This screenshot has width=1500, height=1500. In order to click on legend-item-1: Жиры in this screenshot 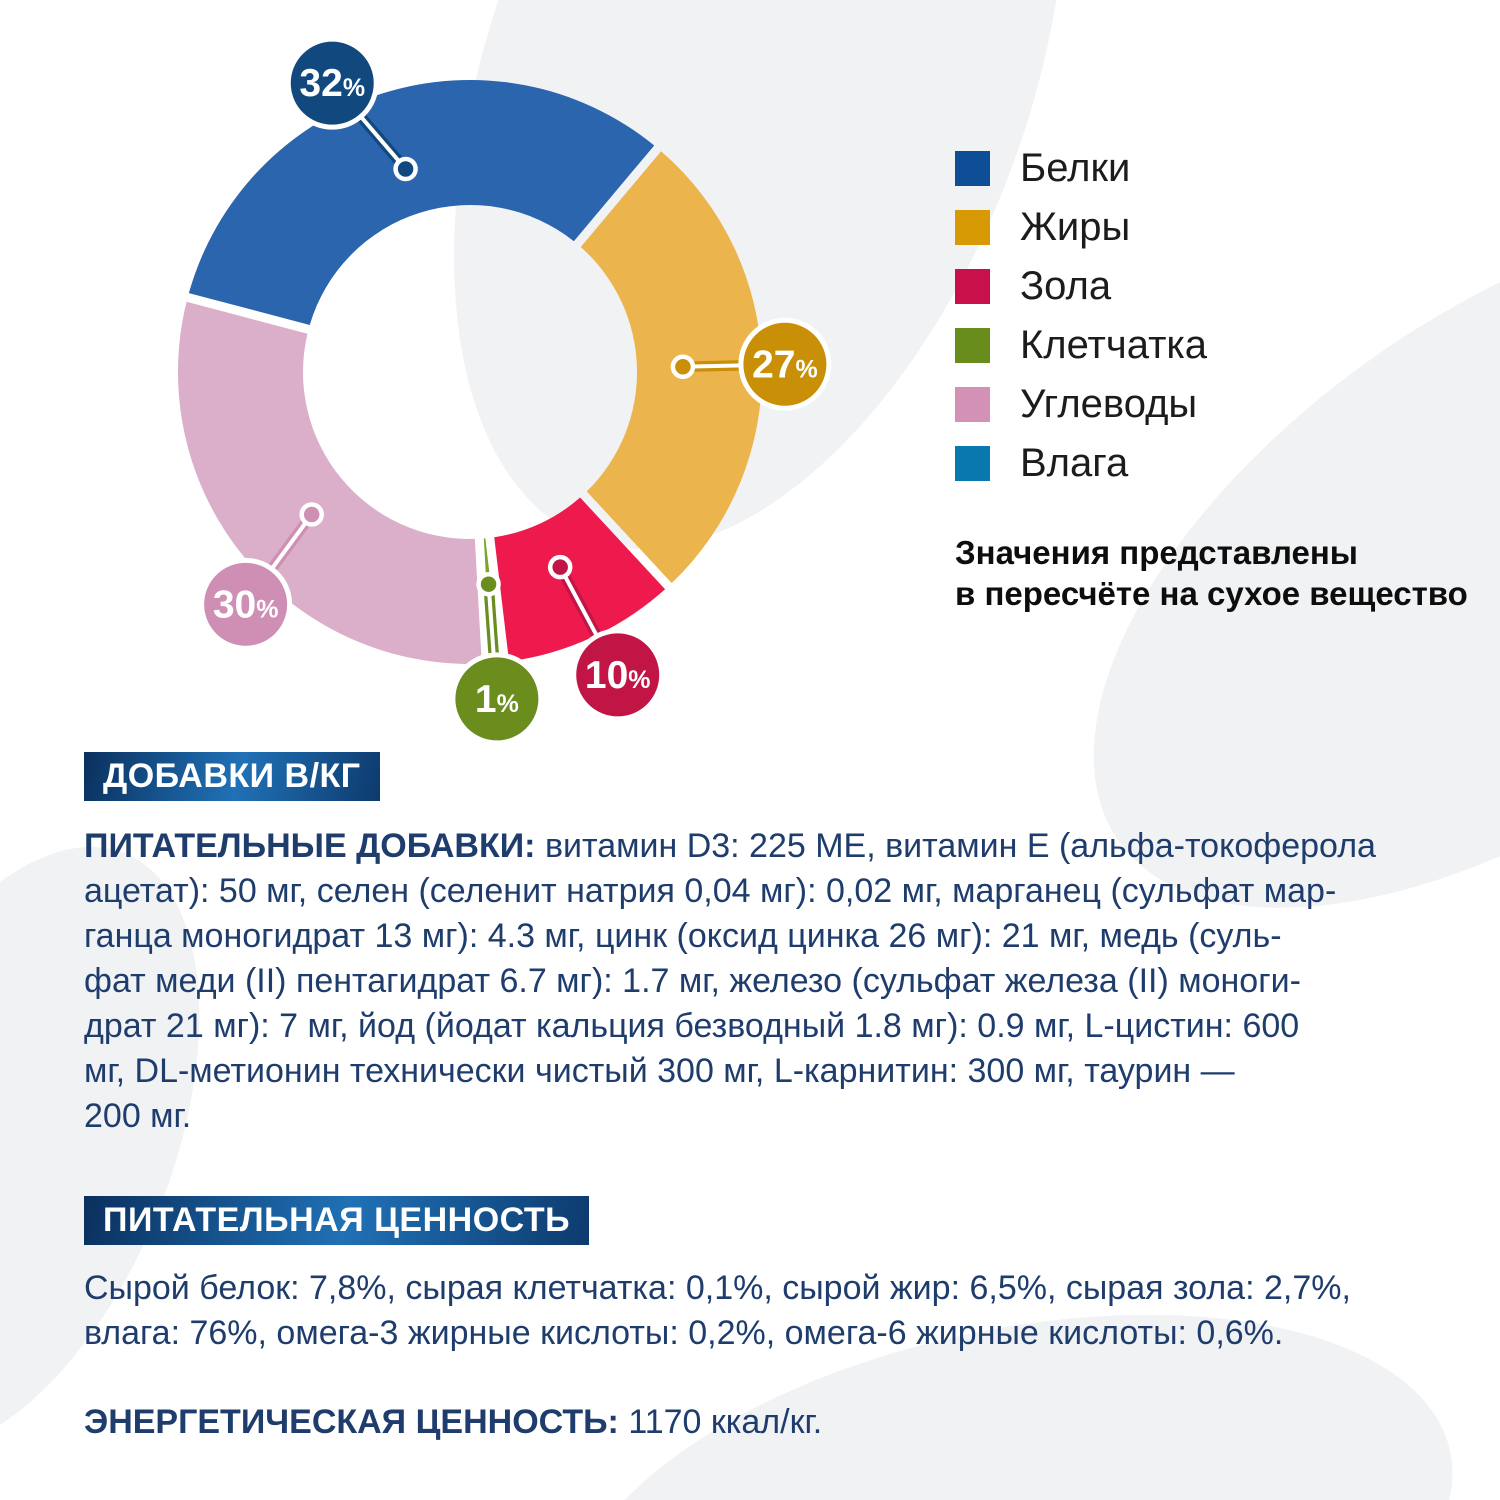, I will do `click(1081, 227)`.